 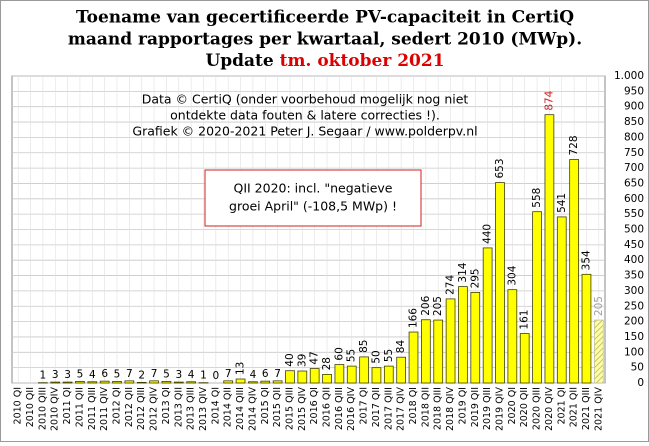 What do you see at coordinates (574, 407) in the screenshot?
I see `x-tick-label: 2021 QII` at bounding box center [574, 407].